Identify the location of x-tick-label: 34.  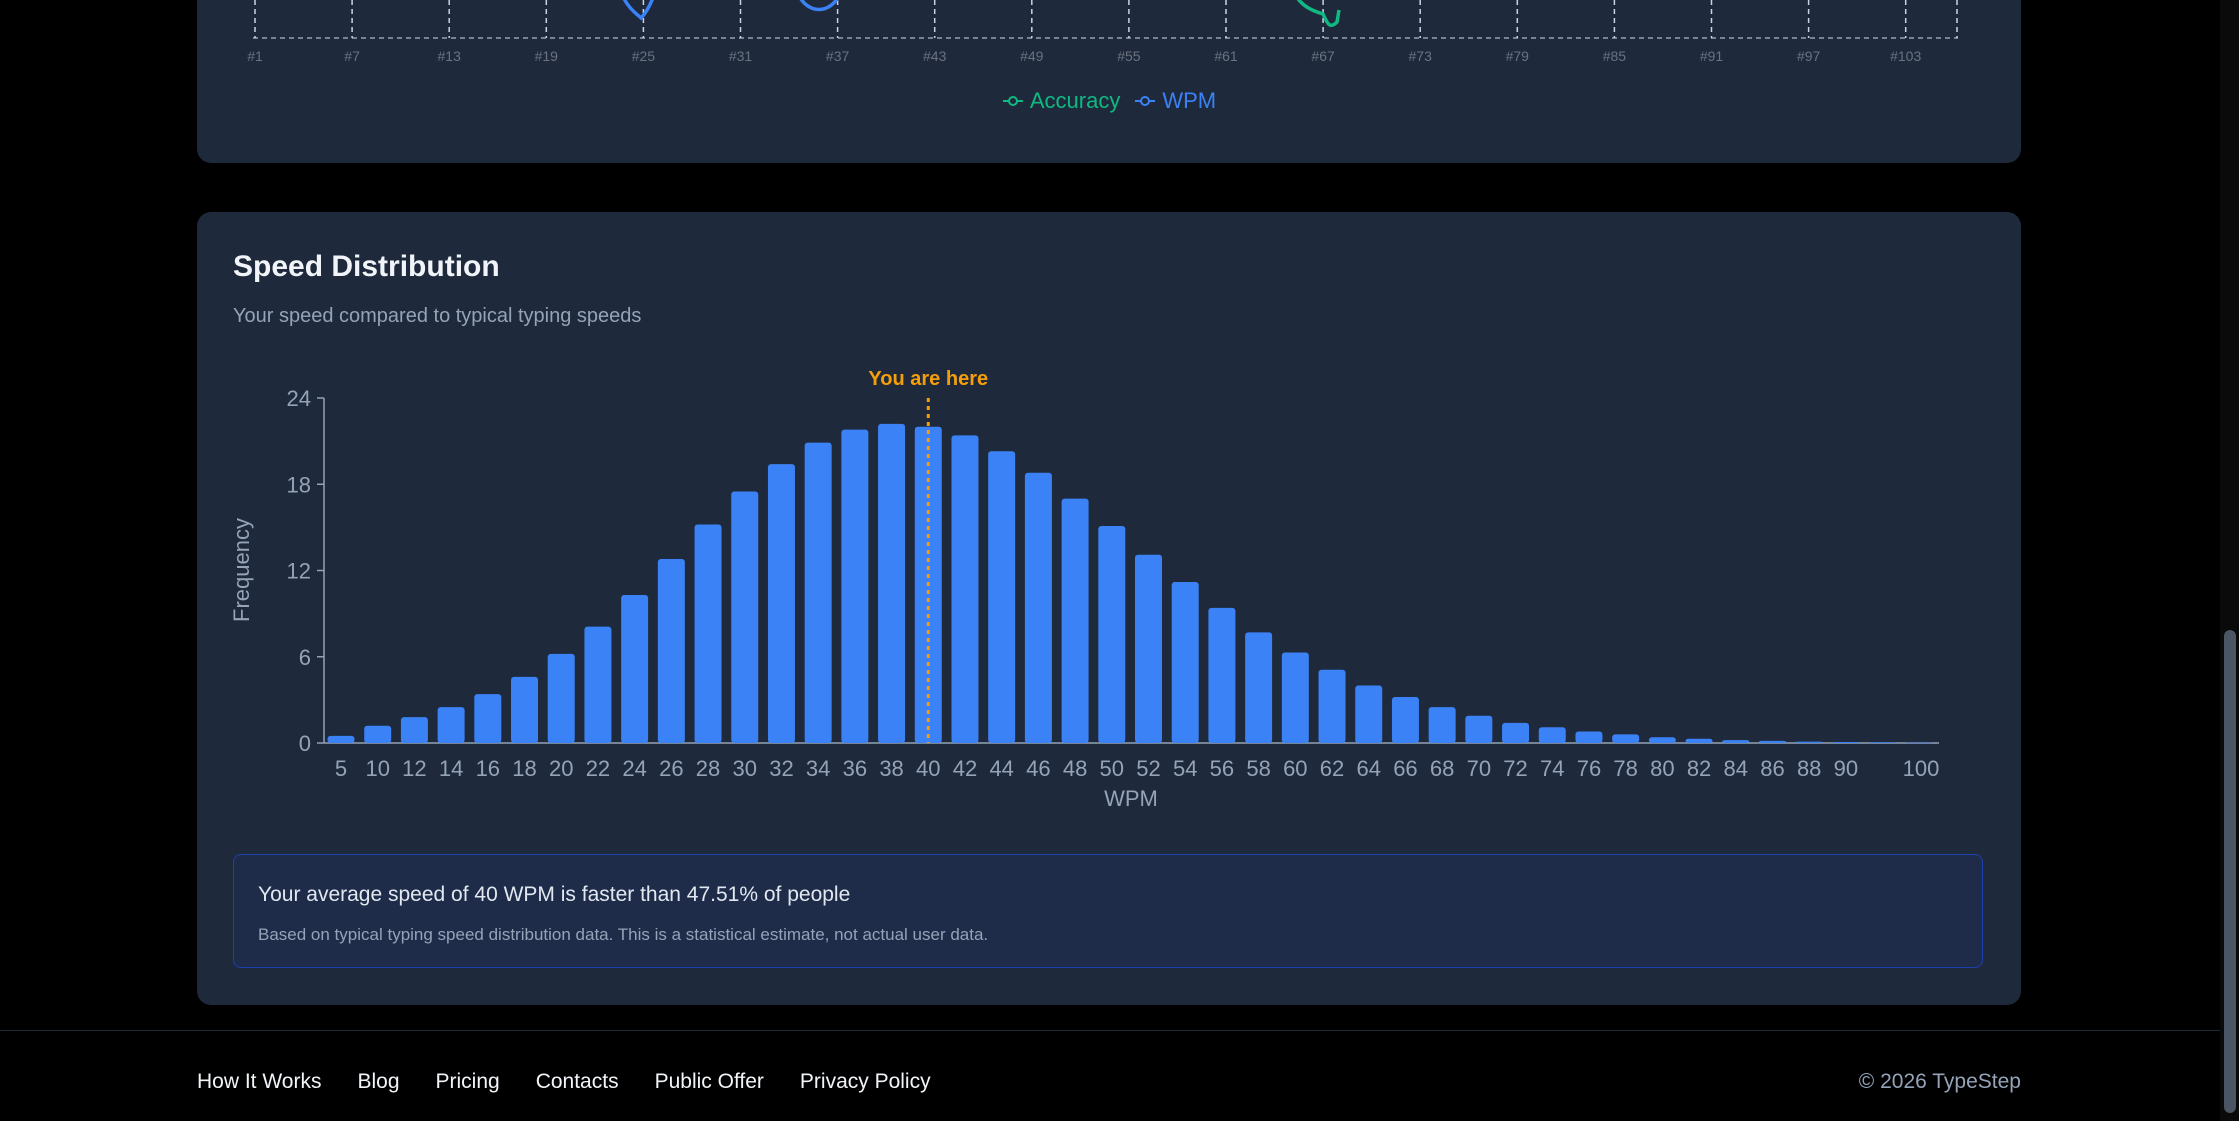
(818, 768).